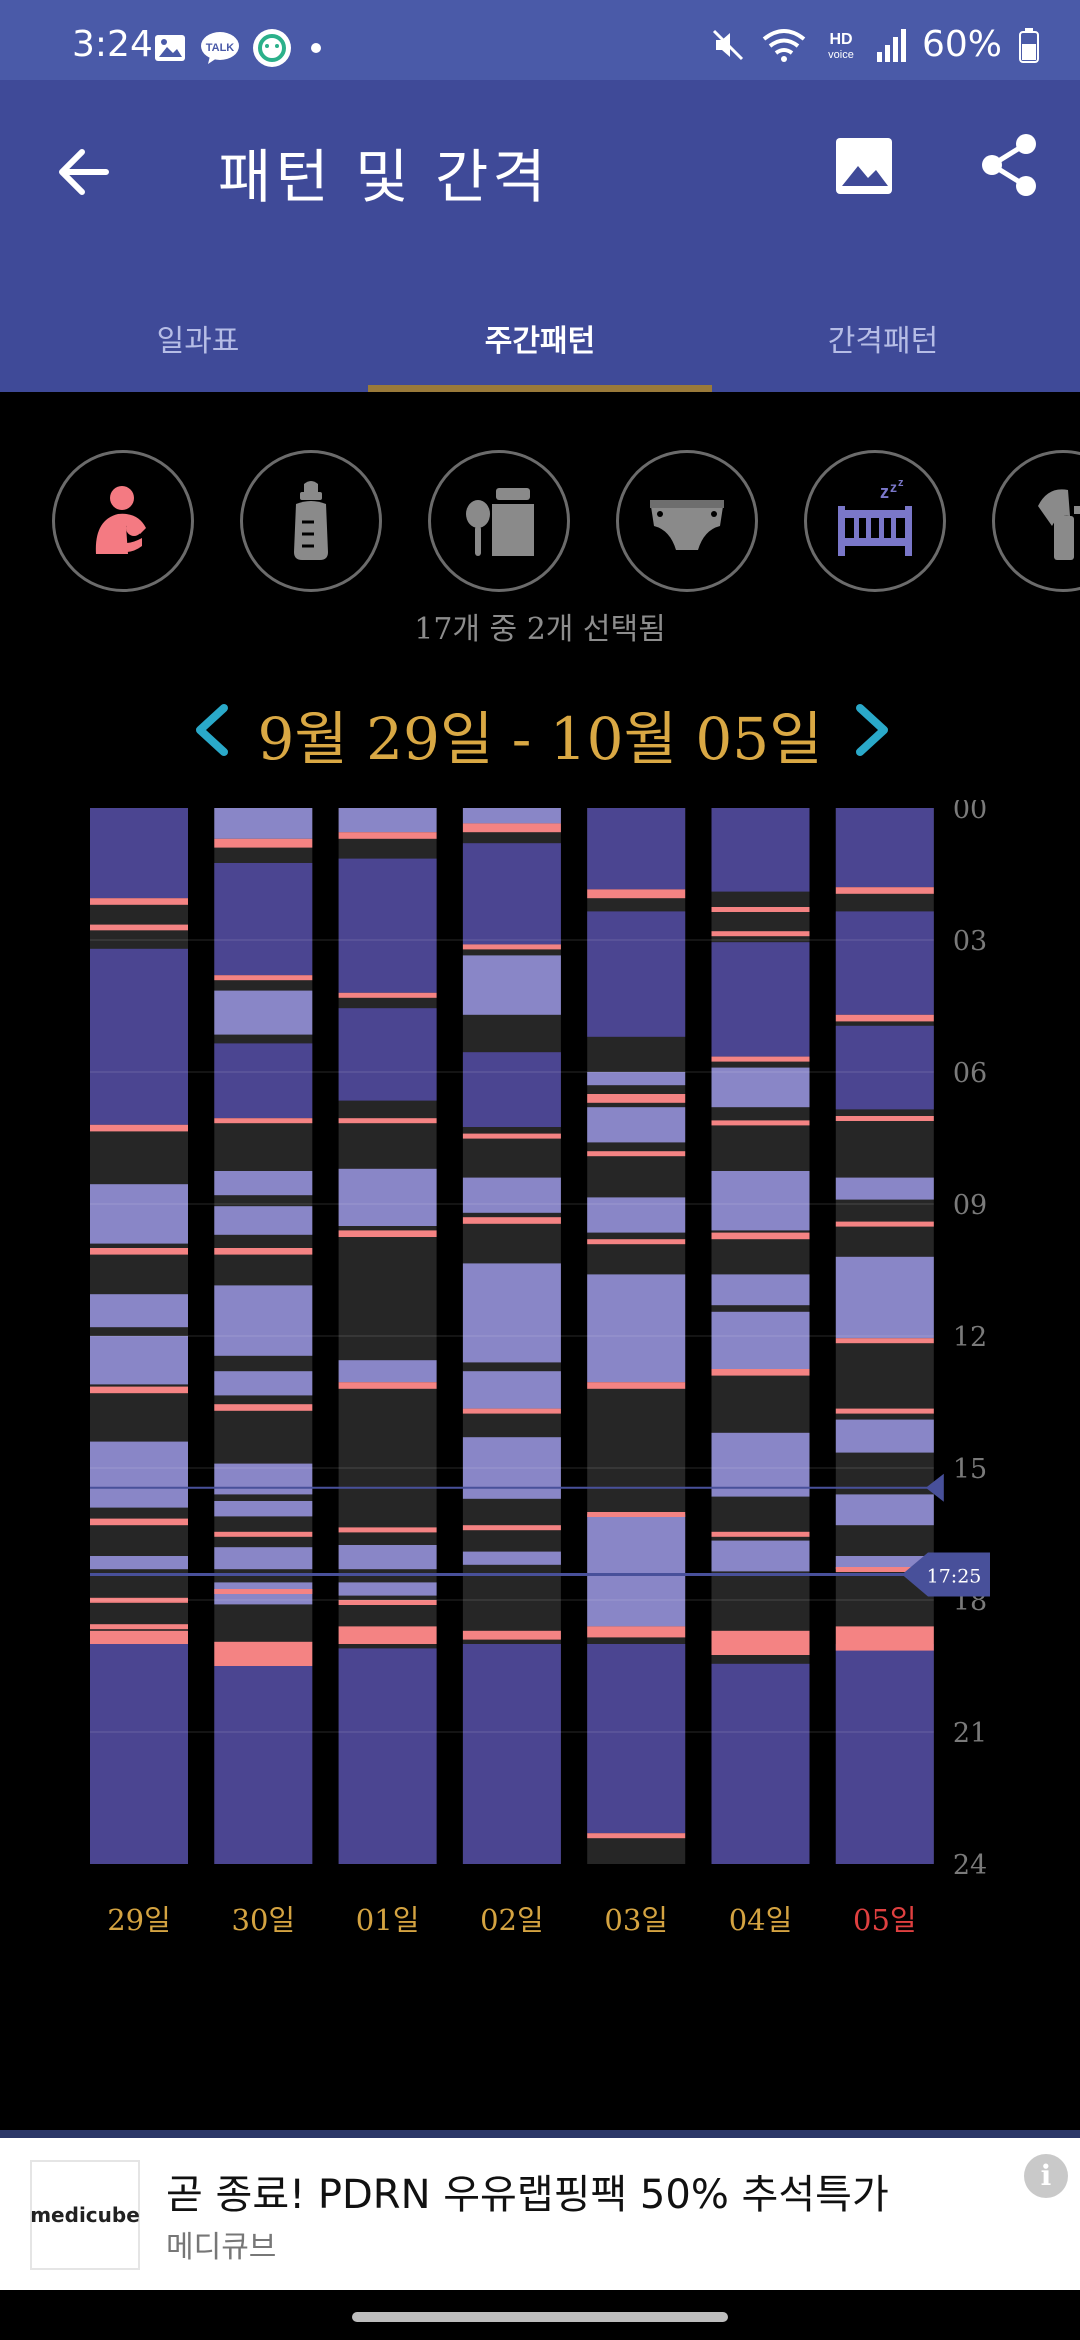  Describe the element at coordinates (970, 1733) in the screenshot. I see `y-tick-label: 21` at that location.